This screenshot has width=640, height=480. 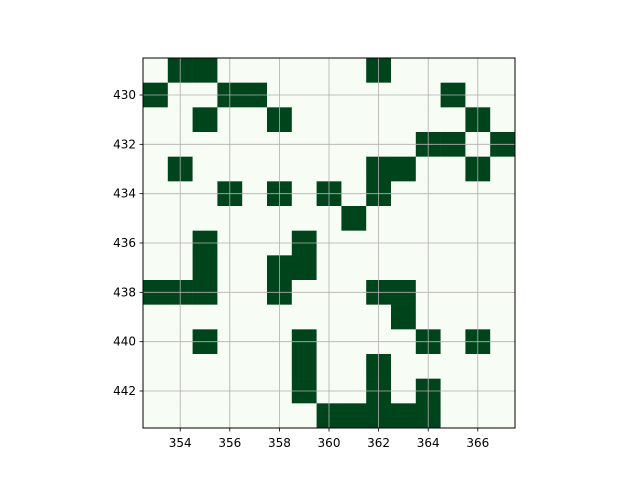 I want to click on x-tick-label: 364, so click(x=428, y=443).